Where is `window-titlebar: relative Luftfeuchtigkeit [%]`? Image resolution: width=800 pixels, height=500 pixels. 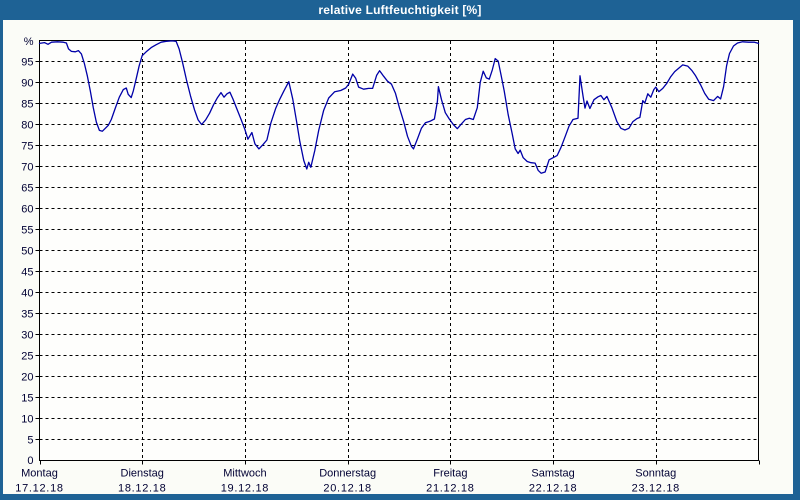 window-titlebar: relative Luftfeuchtigkeit [%] is located at coordinates (400, 10).